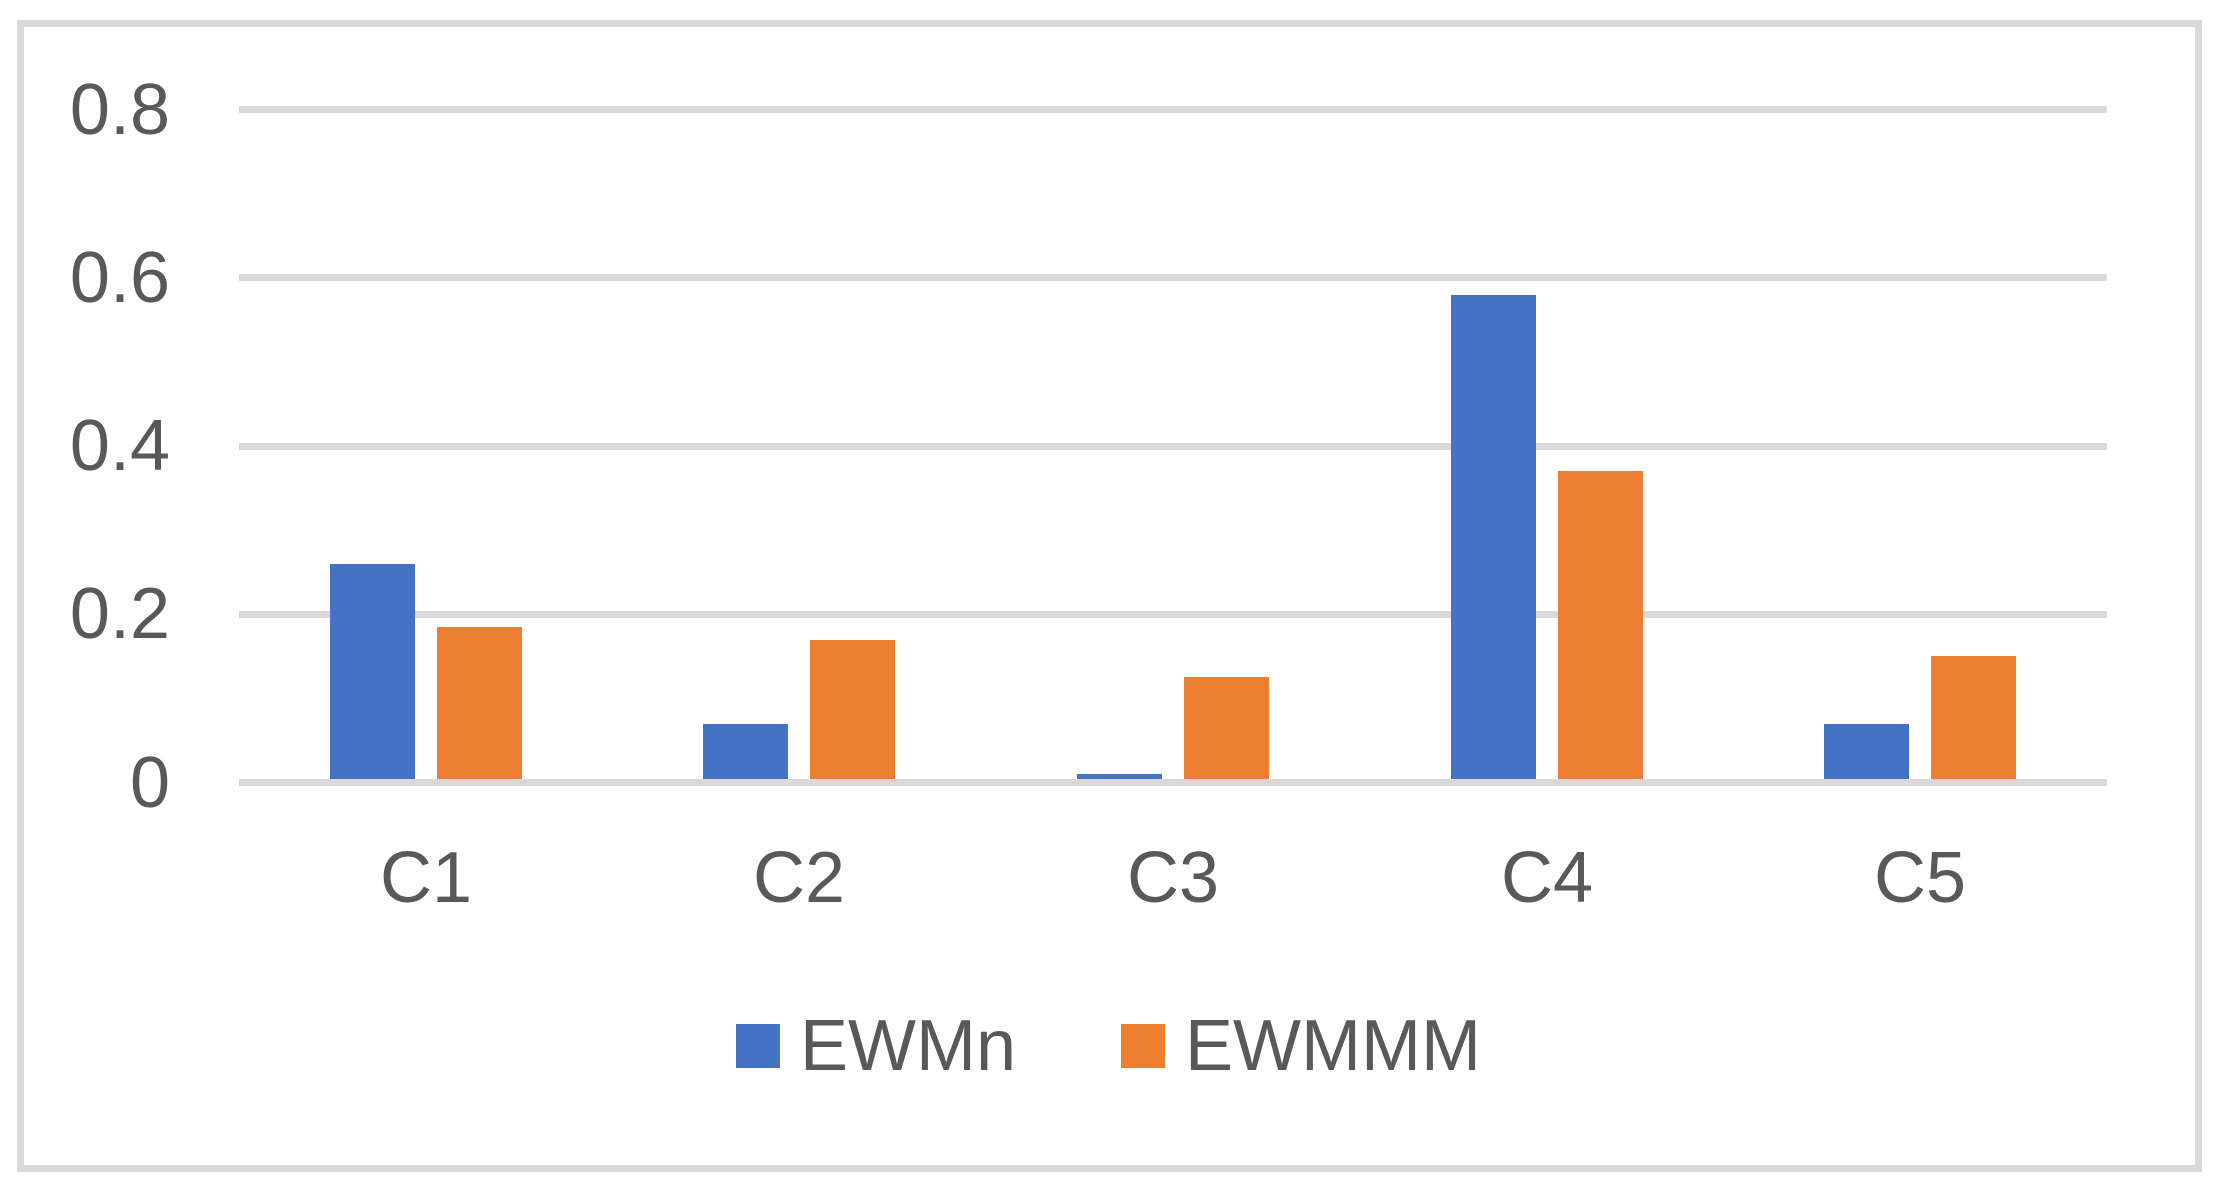 The image size is (2217, 1189). What do you see at coordinates (1920, 878) in the screenshot?
I see `x-category-label-C5: C5` at bounding box center [1920, 878].